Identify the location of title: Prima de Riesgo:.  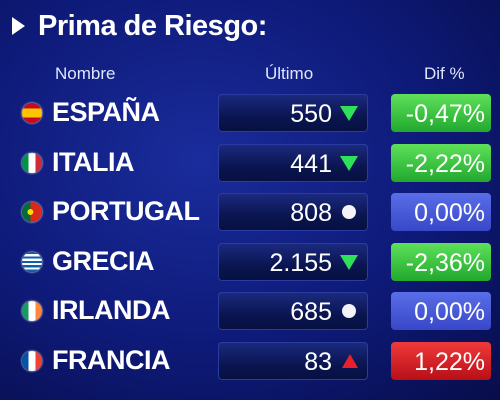
(152, 26).